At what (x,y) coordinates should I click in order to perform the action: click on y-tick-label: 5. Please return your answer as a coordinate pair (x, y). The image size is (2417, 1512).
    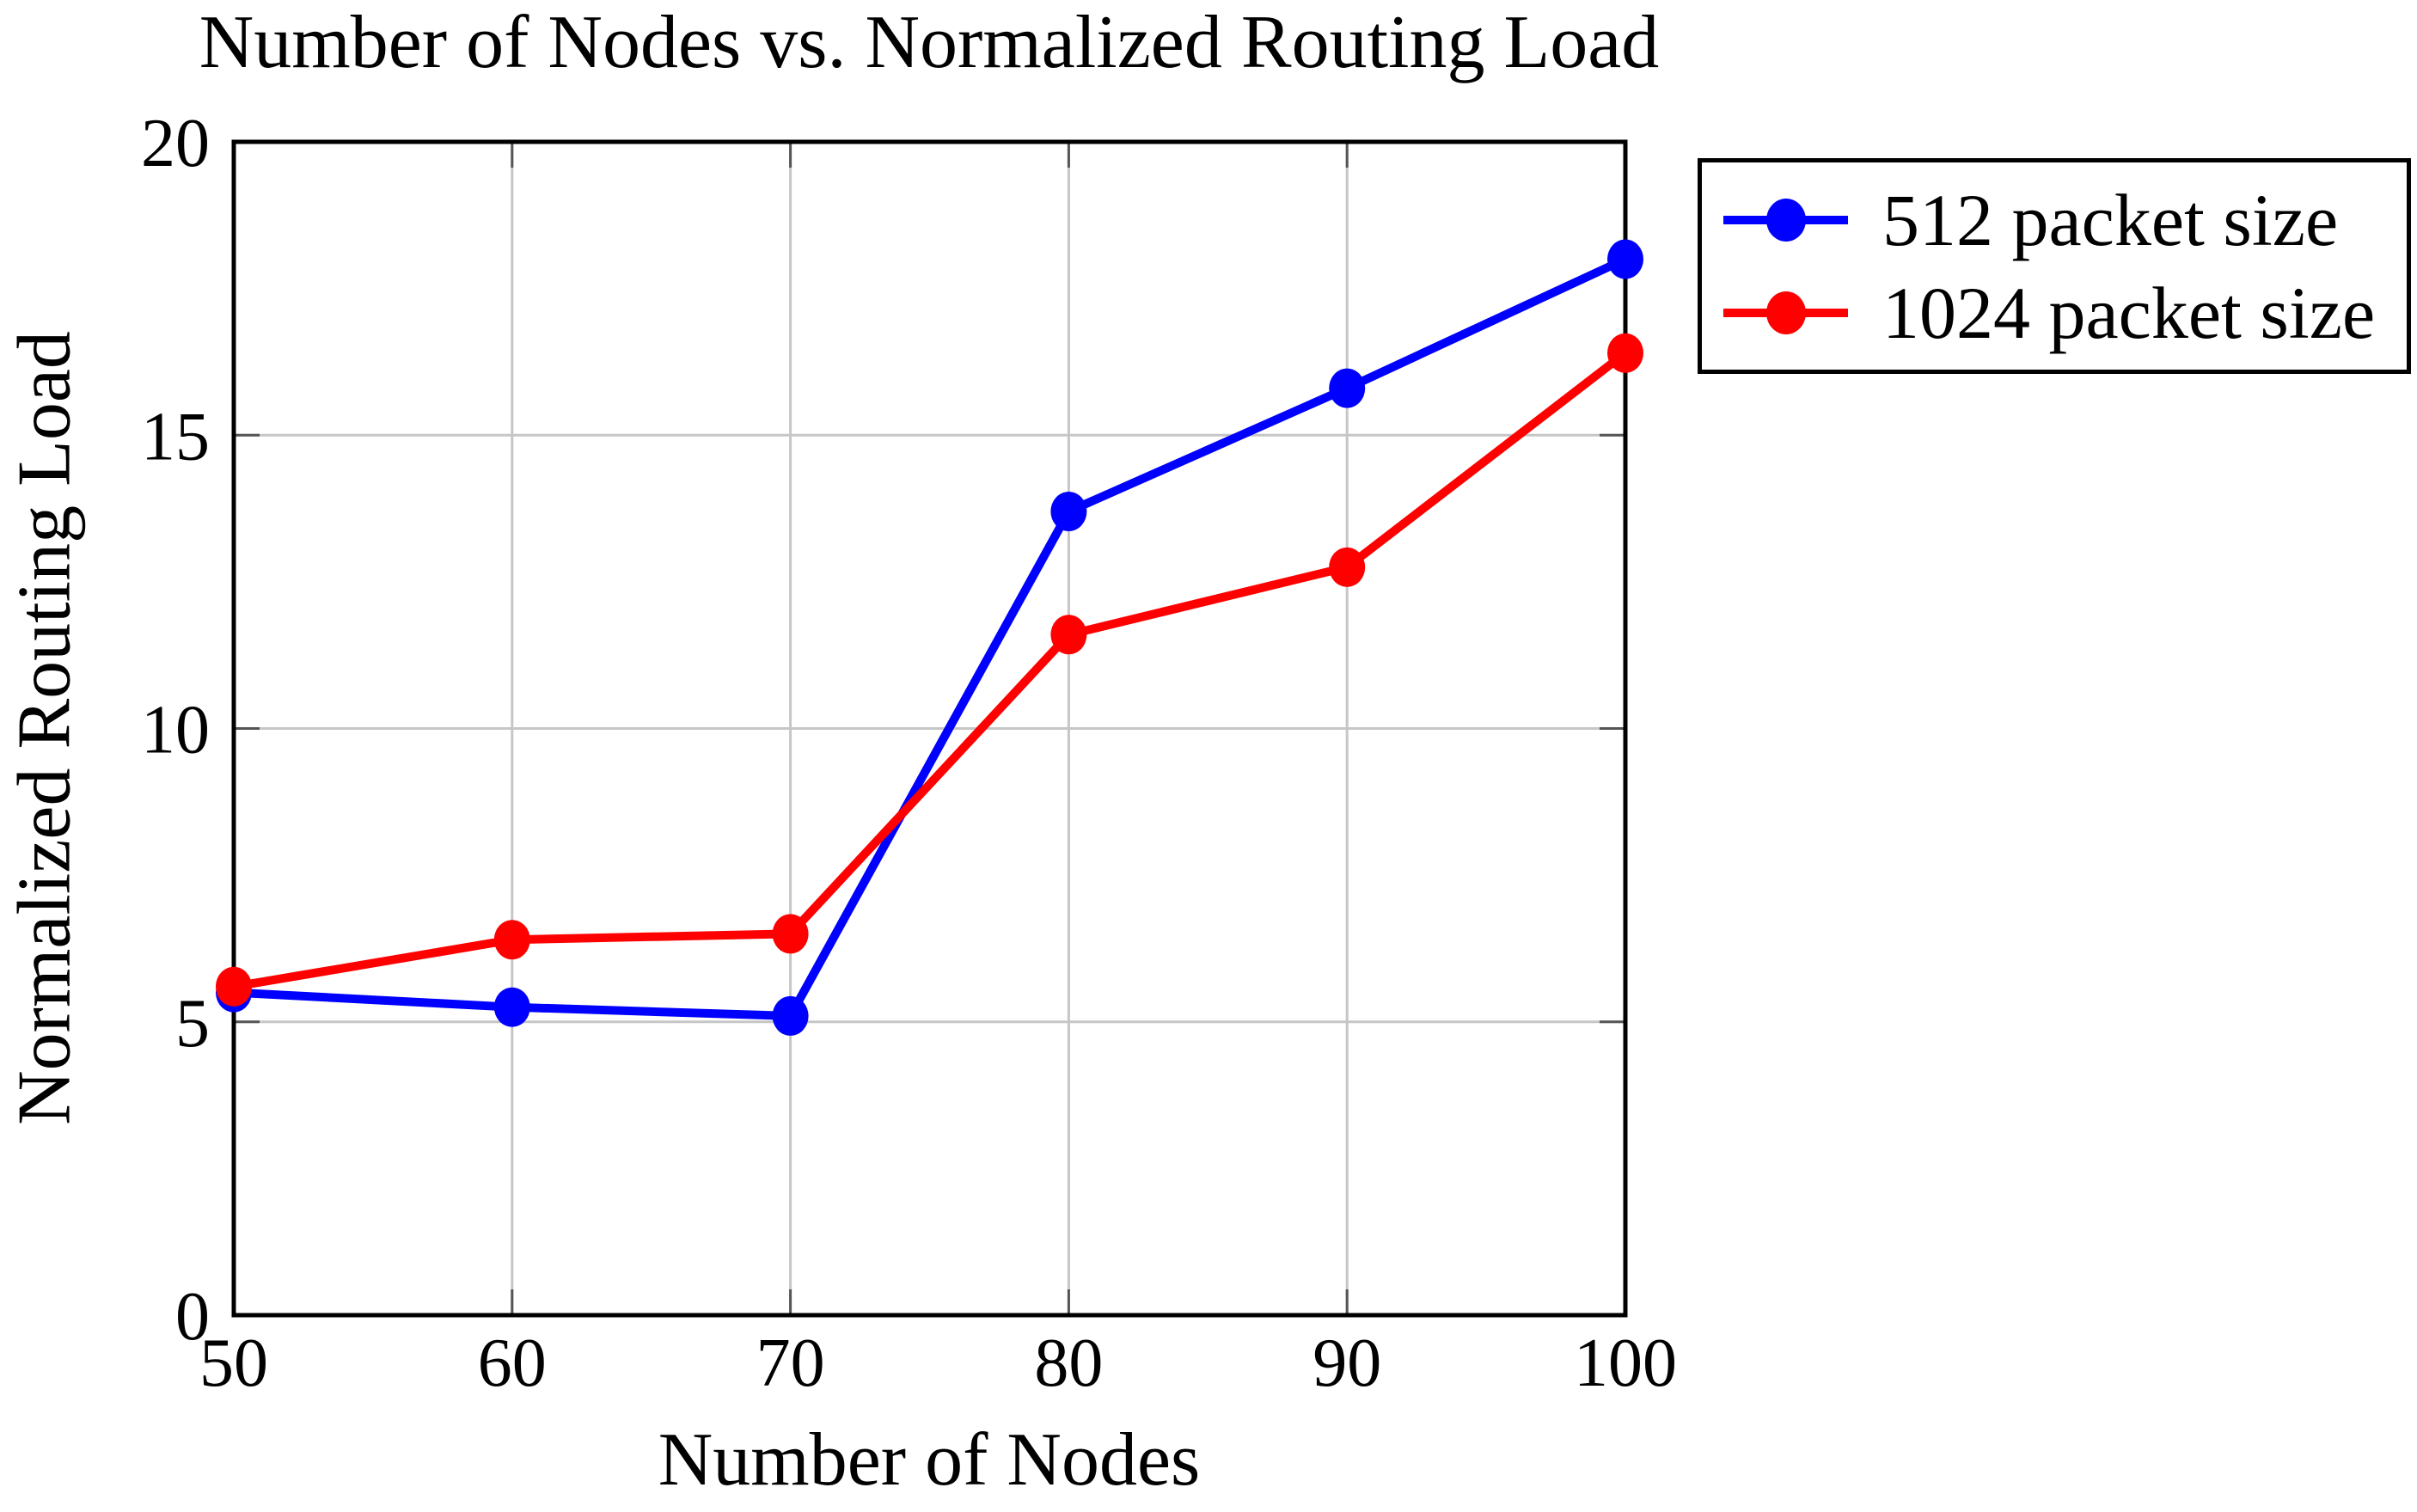
    Looking at the image, I should click on (192, 1024).